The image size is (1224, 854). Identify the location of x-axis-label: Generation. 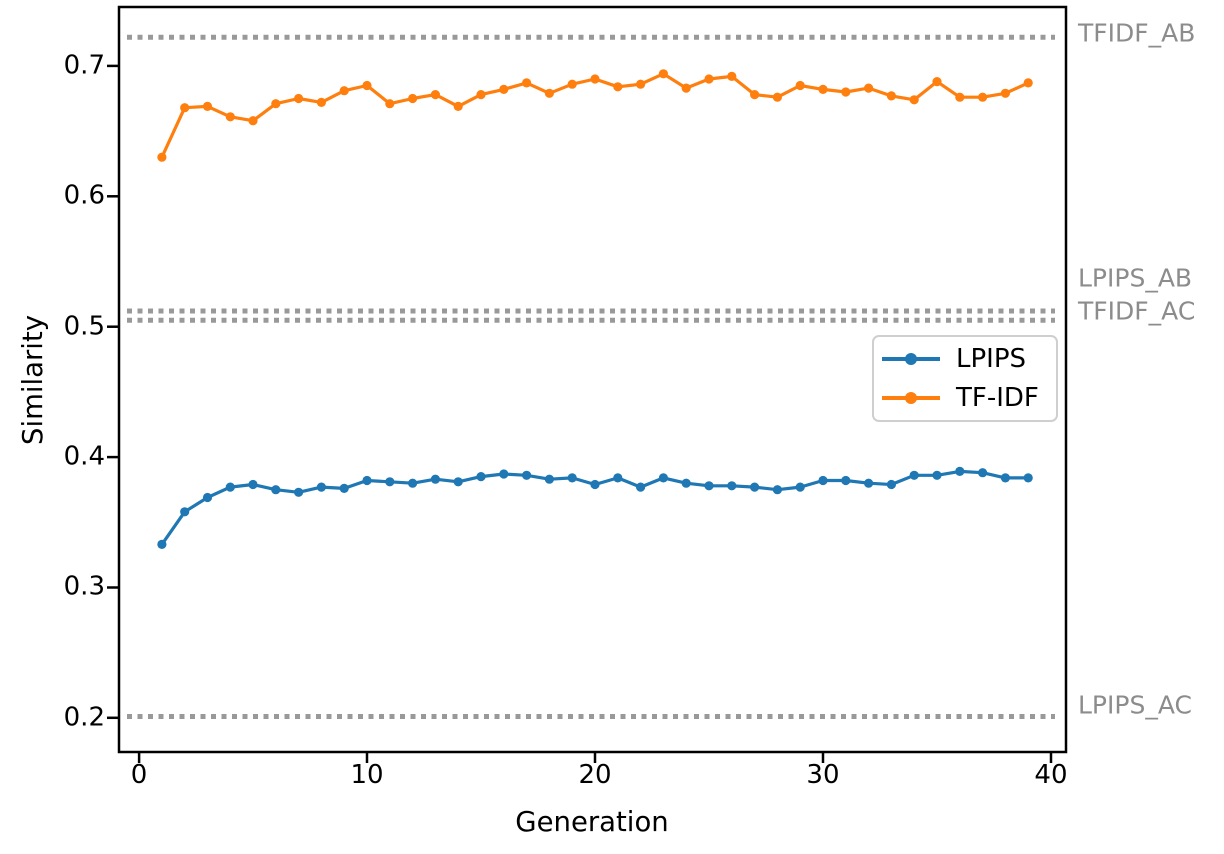
(592, 822).